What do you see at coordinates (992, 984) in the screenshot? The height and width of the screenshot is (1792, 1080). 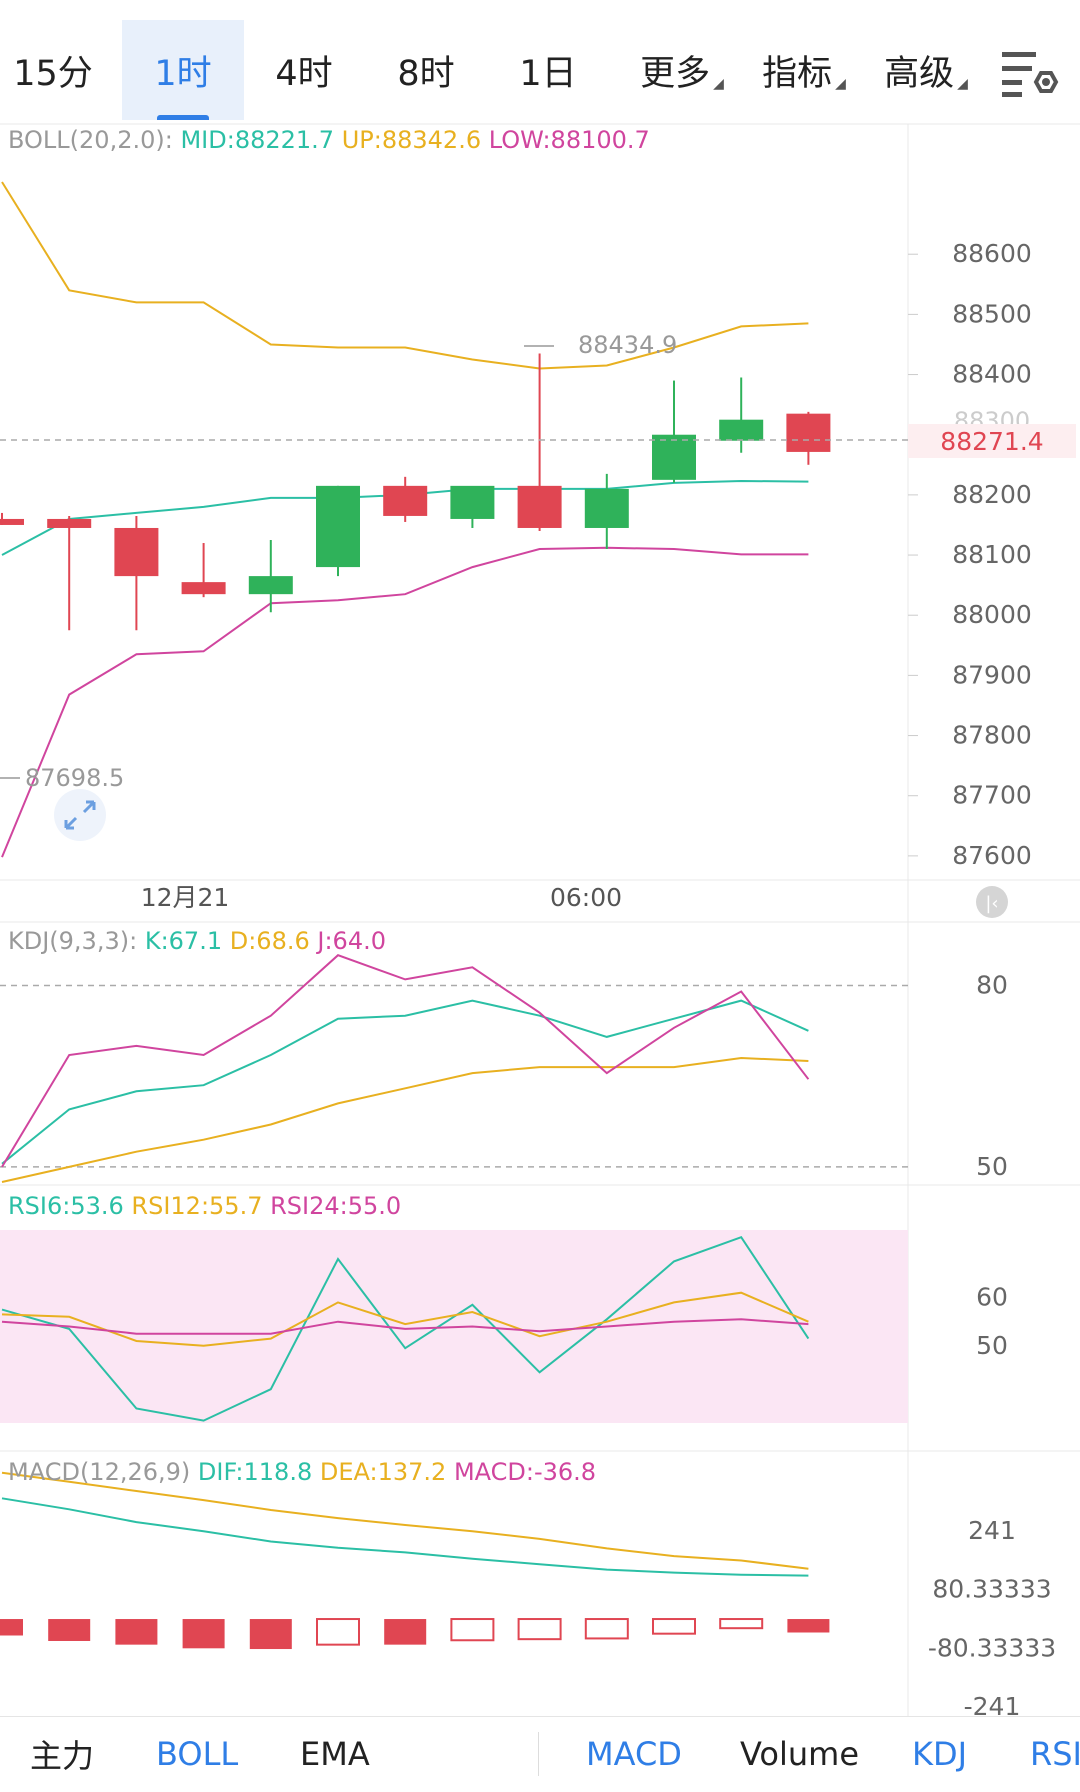 I see `kdj-y-tick-label: 80` at bounding box center [992, 984].